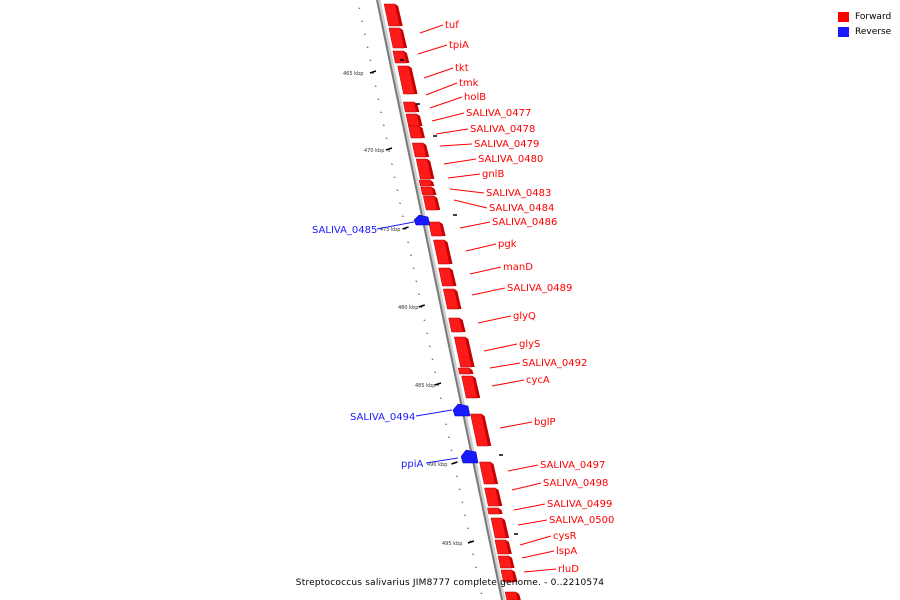 The width and height of the screenshot is (900, 600). I want to click on forward-gene-label: SALIVA_0480, so click(510, 159).